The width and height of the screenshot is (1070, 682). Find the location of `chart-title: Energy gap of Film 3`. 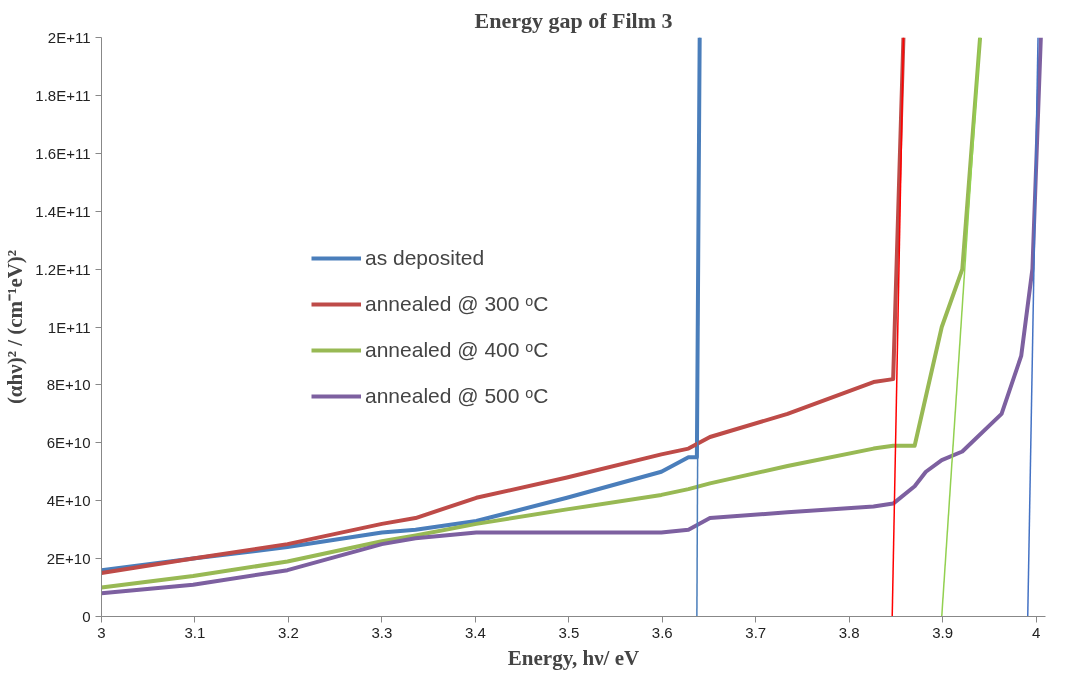

chart-title: Energy gap of Film 3 is located at coordinates (573, 20).